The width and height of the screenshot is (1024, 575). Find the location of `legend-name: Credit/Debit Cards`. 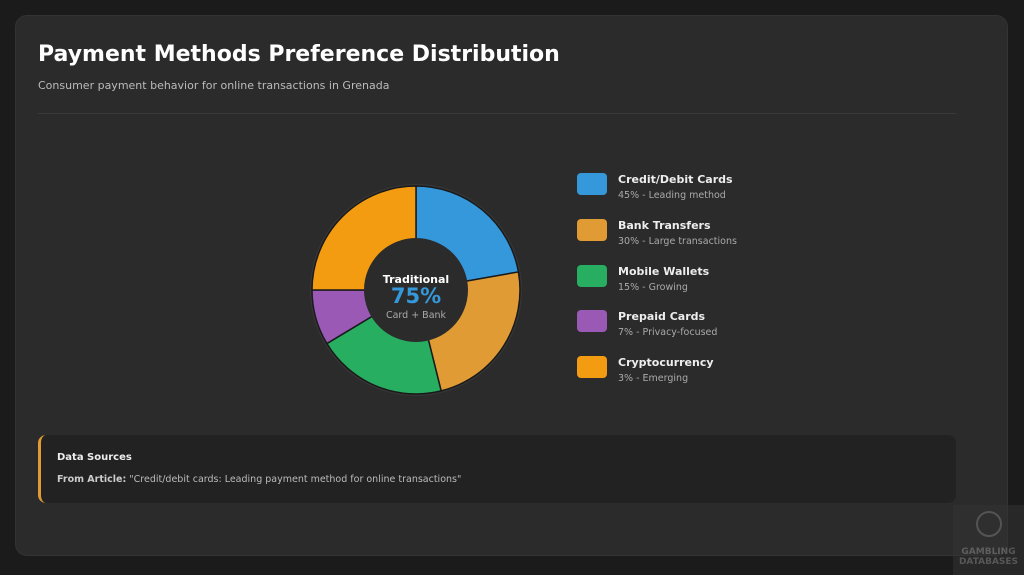

legend-name: Credit/Debit Cards is located at coordinates (675, 179).